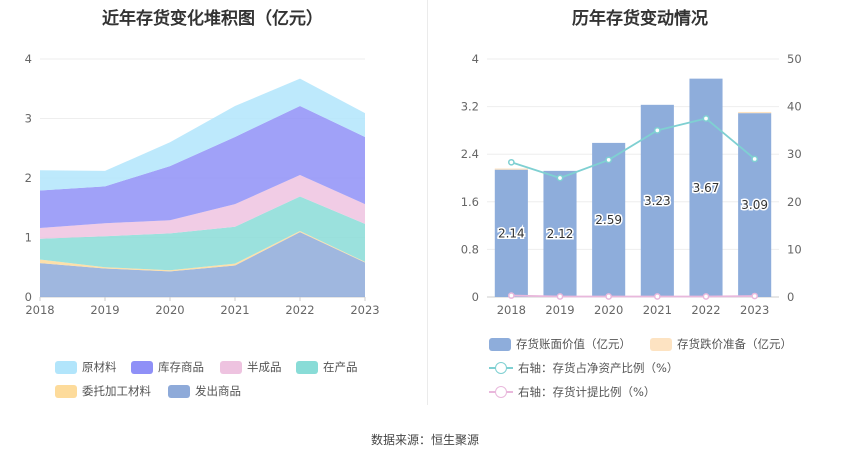 The image size is (850, 459). What do you see at coordinates (28, 297) in the screenshot?
I see `y-tick-label: 0` at bounding box center [28, 297].